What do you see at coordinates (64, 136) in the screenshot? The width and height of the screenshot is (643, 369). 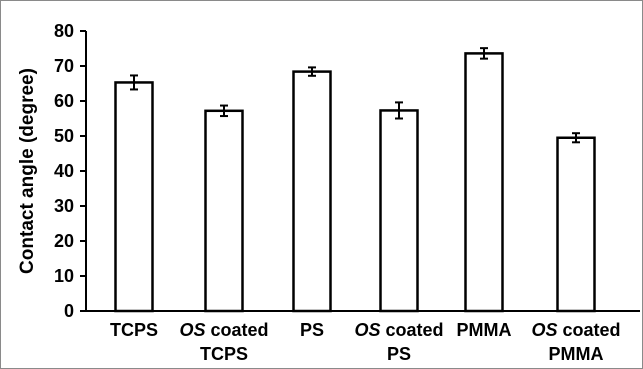 I see `y-tick-label: 50` at bounding box center [64, 136].